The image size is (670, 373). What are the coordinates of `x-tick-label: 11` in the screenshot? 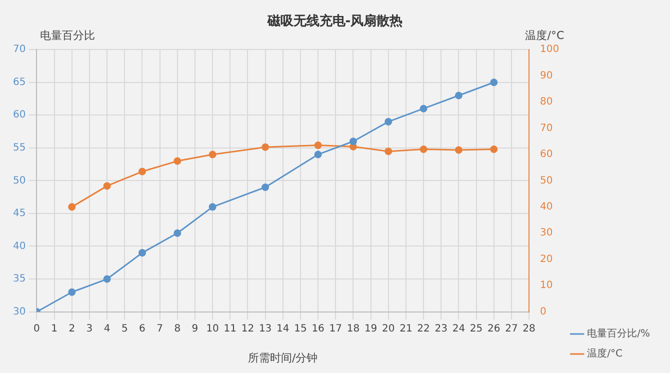 It's located at (230, 328).